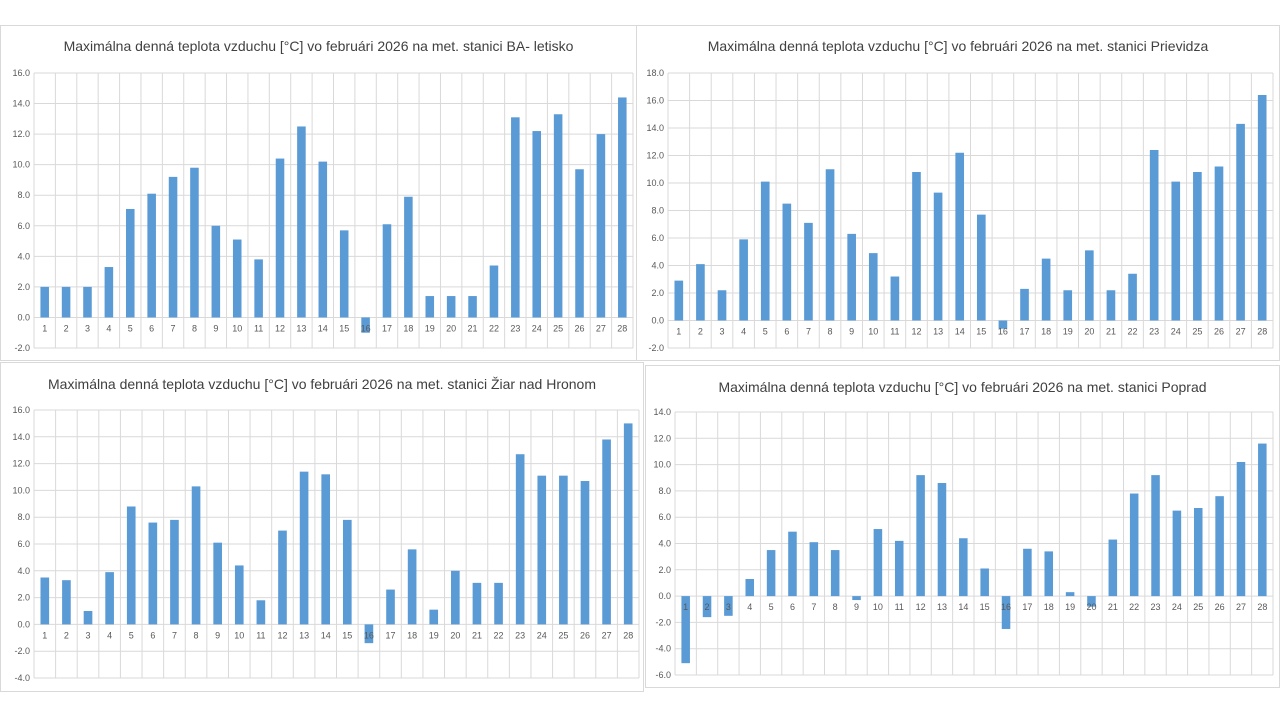  Describe the element at coordinates (151, 328) in the screenshot. I see `x-tick-label: 6` at that location.